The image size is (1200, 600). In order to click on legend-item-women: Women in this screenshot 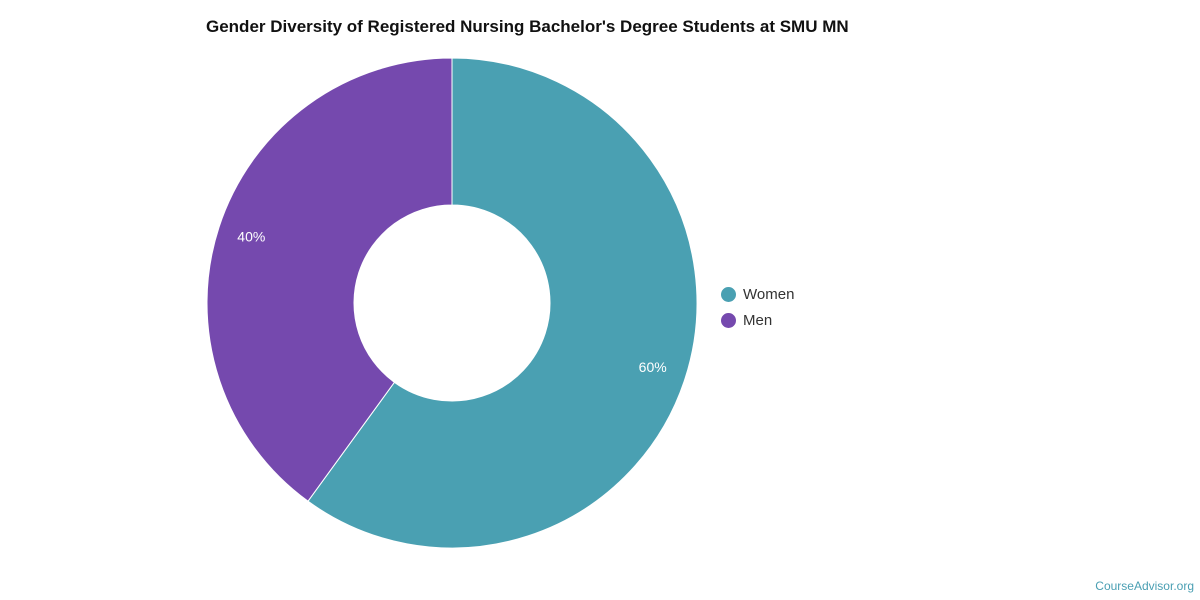, I will do `click(757, 294)`.